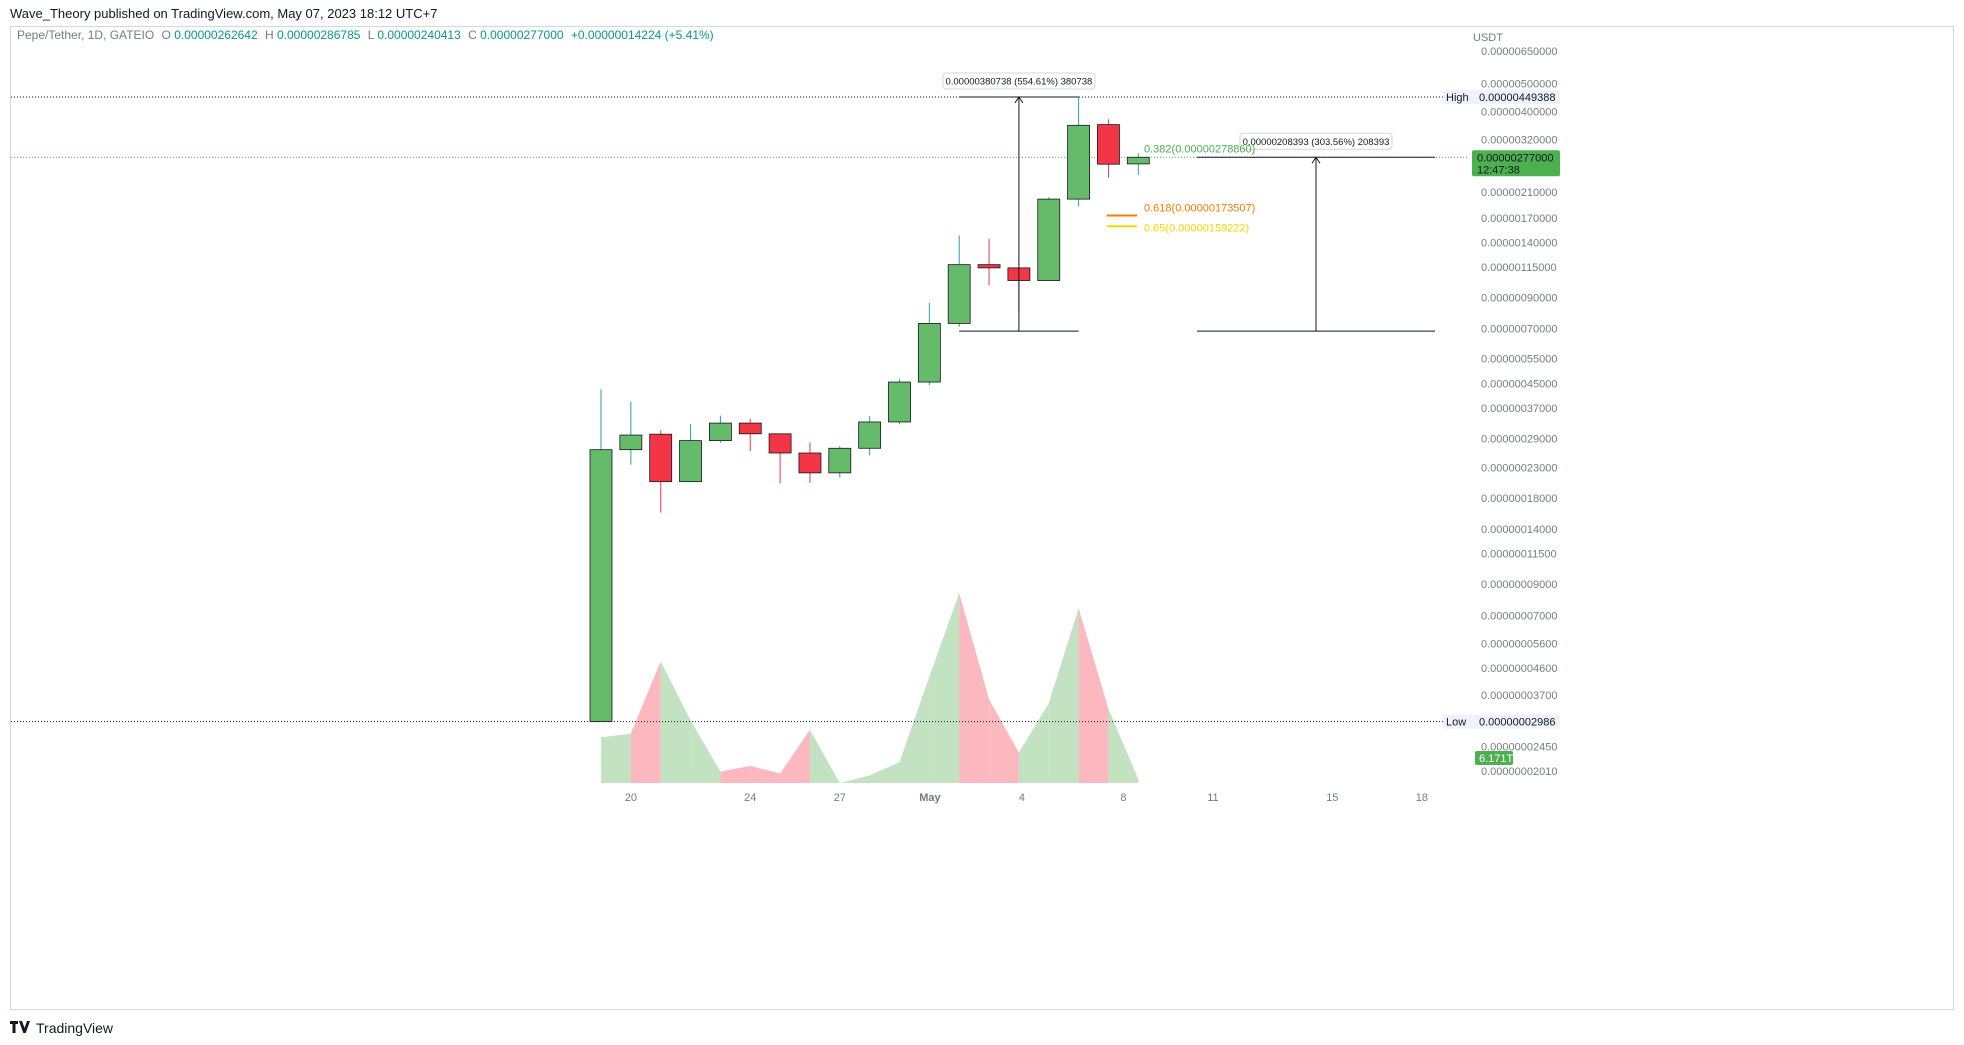 The height and width of the screenshot is (1045, 1964). I want to click on measure-1-arrow-icon, so click(1019, 100).